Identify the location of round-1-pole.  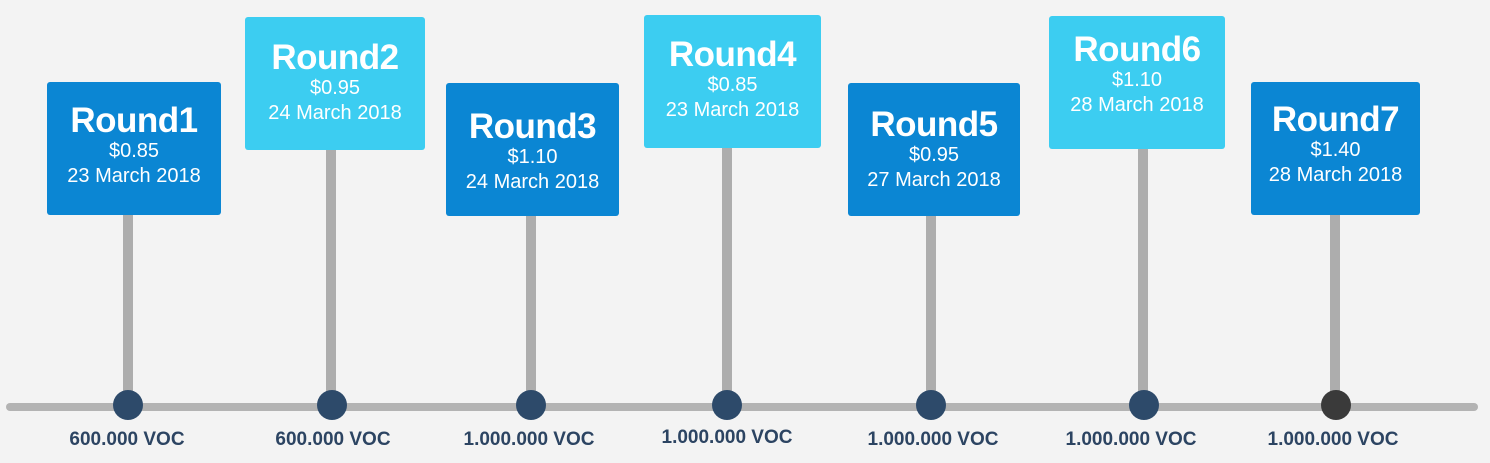
(128, 307).